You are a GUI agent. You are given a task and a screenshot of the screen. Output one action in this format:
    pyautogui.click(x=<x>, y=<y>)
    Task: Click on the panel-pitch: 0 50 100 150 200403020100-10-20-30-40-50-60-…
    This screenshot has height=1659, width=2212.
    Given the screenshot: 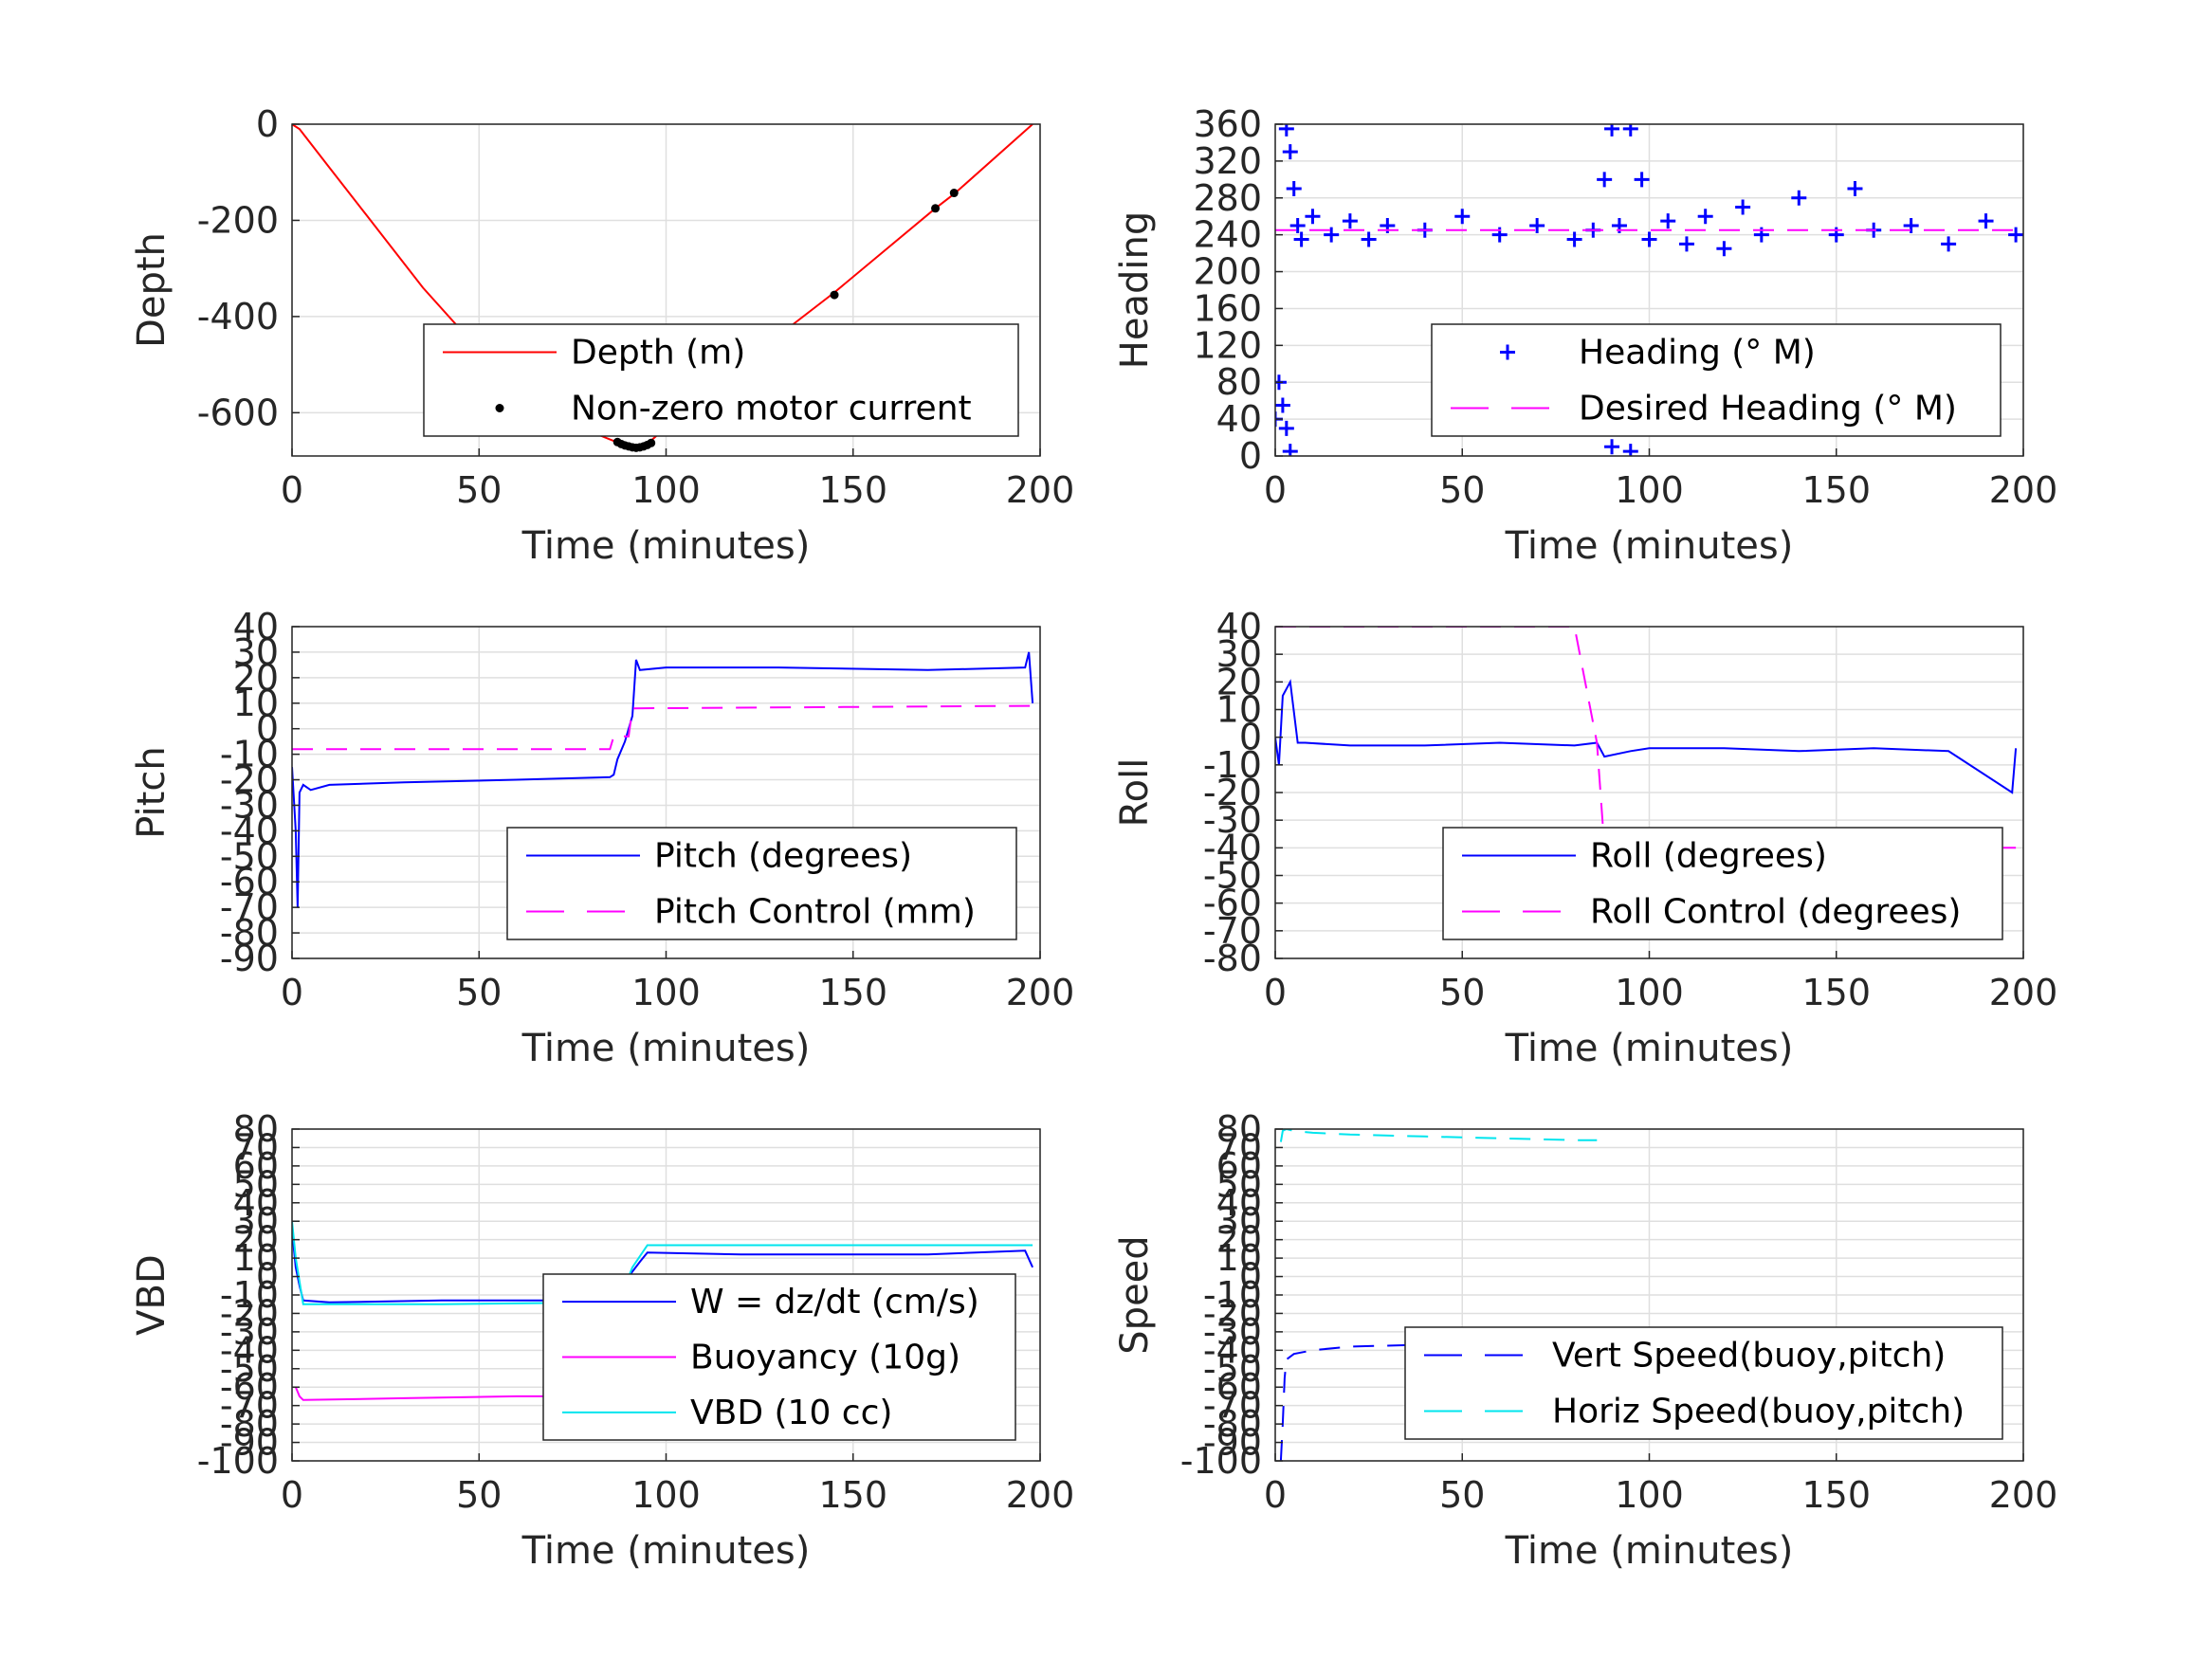 What is the action you would take?
    pyautogui.click(x=602, y=838)
    